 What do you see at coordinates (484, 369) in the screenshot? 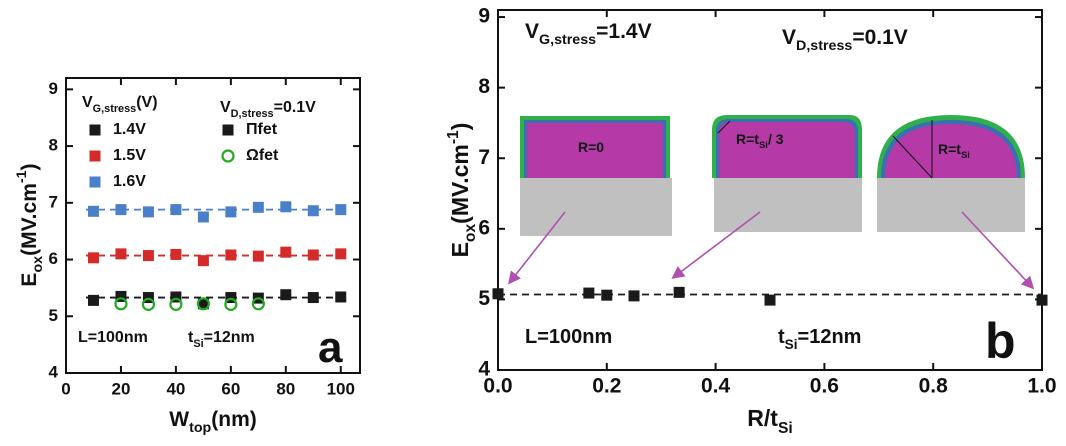
I see `y-tick-label: 4` at bounding box center [484, 369].